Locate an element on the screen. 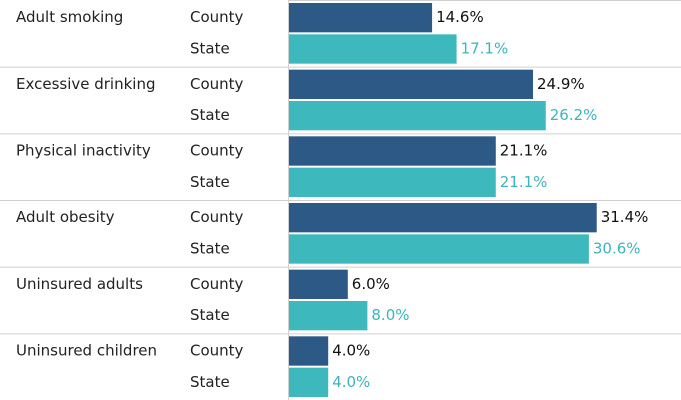  value-label: 17.1% is located at coordinates (485, 49).